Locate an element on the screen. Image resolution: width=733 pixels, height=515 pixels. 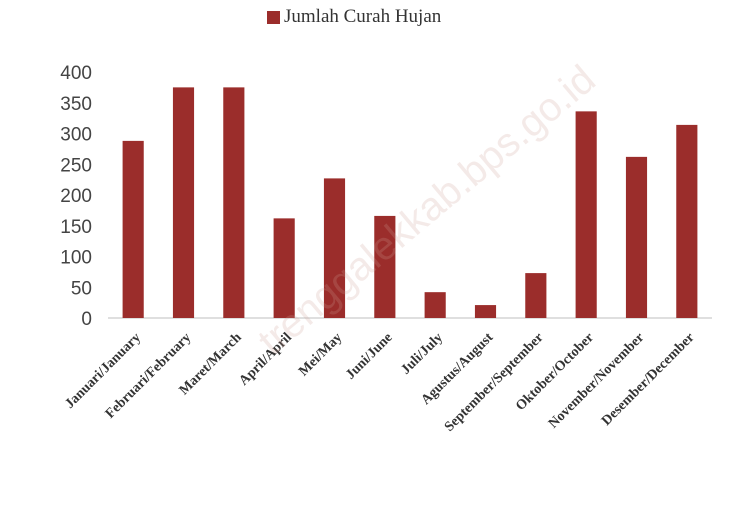
y-tick-label: 0 is located at coordinates (86, 319).